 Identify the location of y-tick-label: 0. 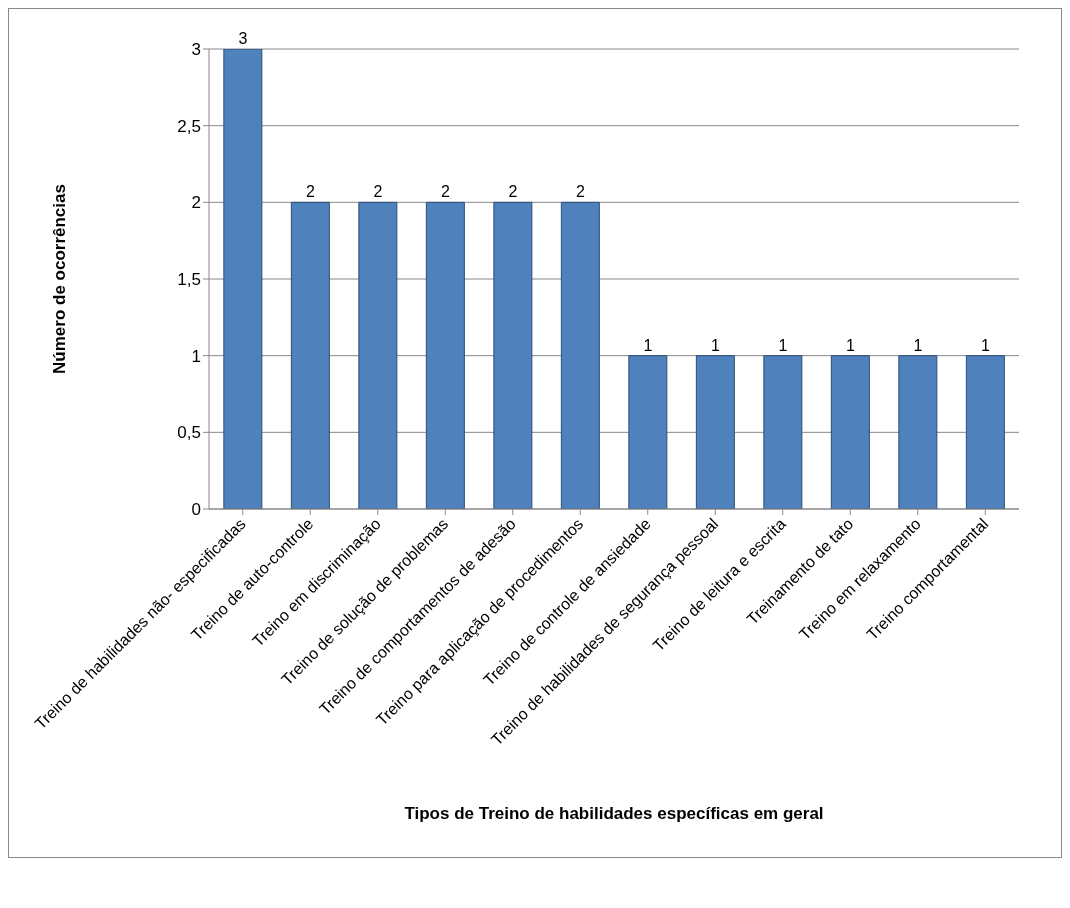
(196, 510).